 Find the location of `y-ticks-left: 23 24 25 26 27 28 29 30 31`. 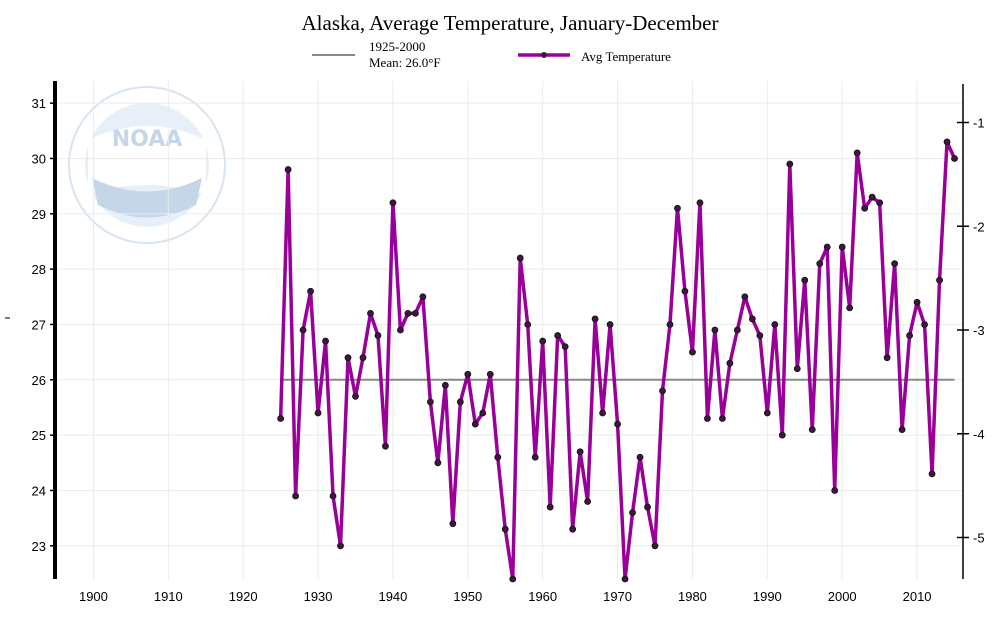

y-ticks-left: 23 24 25 26 27 28 29 30 31 is located at coordinates (44, 325).